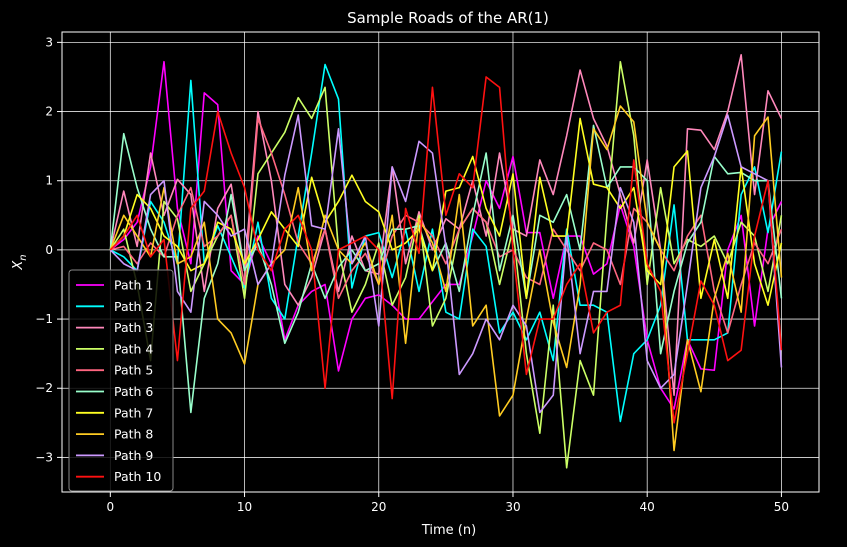  I want to click on legend-label: Path 1, so click(133, 285).